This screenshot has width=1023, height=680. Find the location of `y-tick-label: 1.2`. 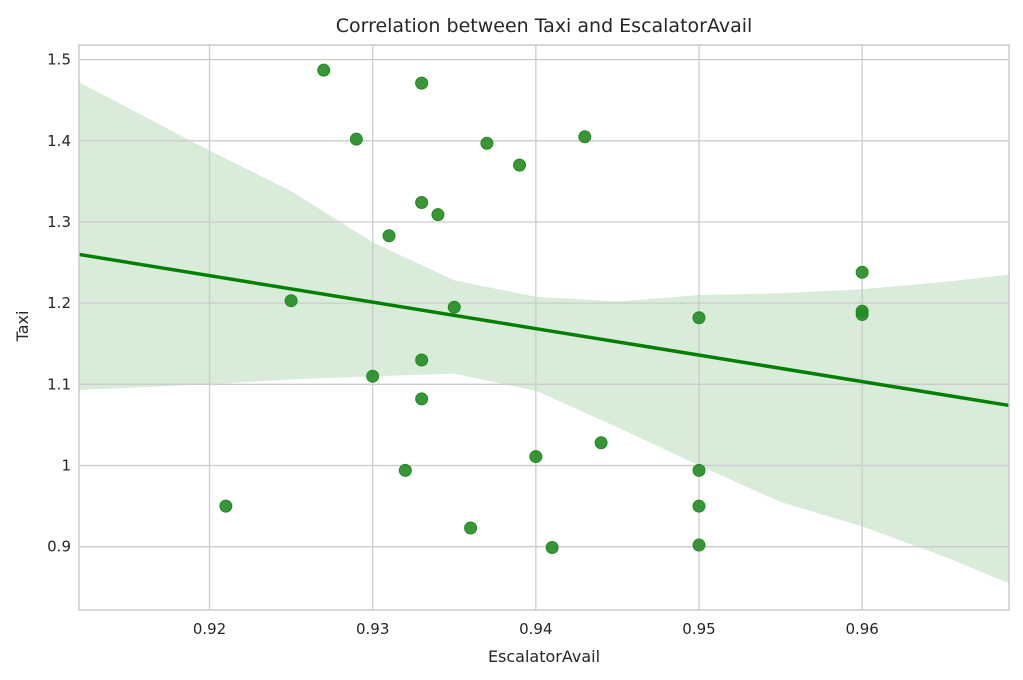

y-tick-label: 1.2 is located at coordinates (59, 303).